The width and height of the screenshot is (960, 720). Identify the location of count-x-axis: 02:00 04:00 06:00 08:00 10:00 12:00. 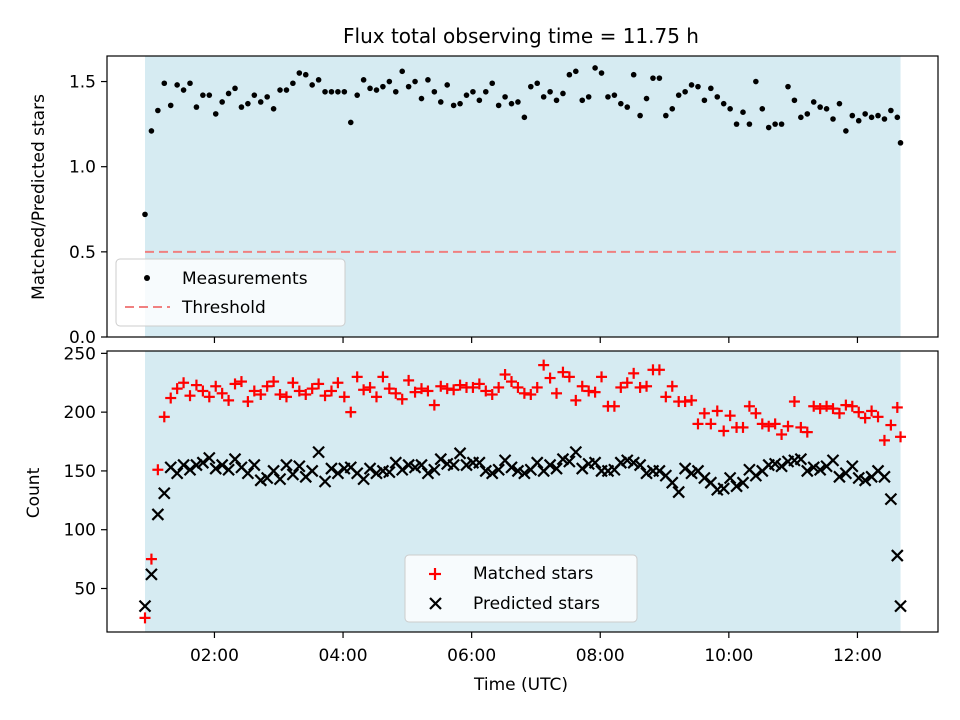
(536, 649).